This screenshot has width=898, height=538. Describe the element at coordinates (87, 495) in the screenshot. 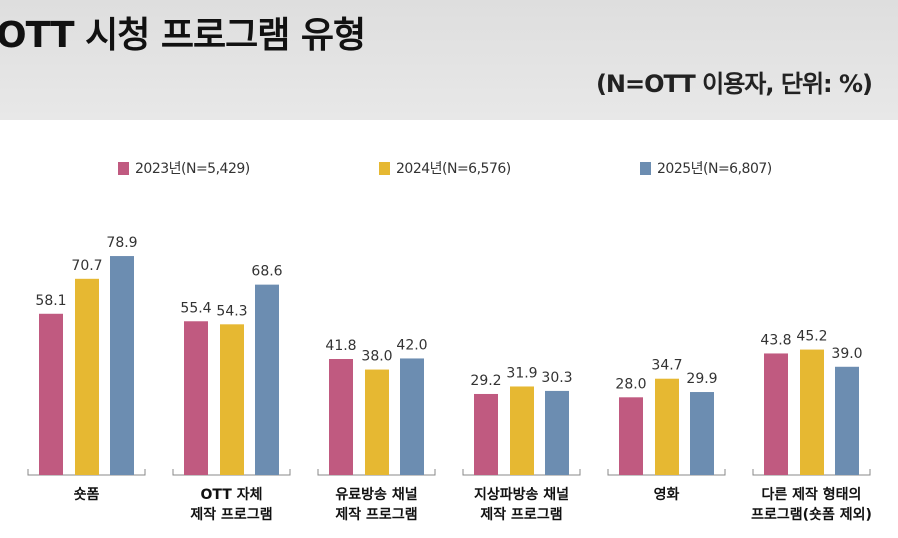

I see `category-label: 숏폼` at that location.